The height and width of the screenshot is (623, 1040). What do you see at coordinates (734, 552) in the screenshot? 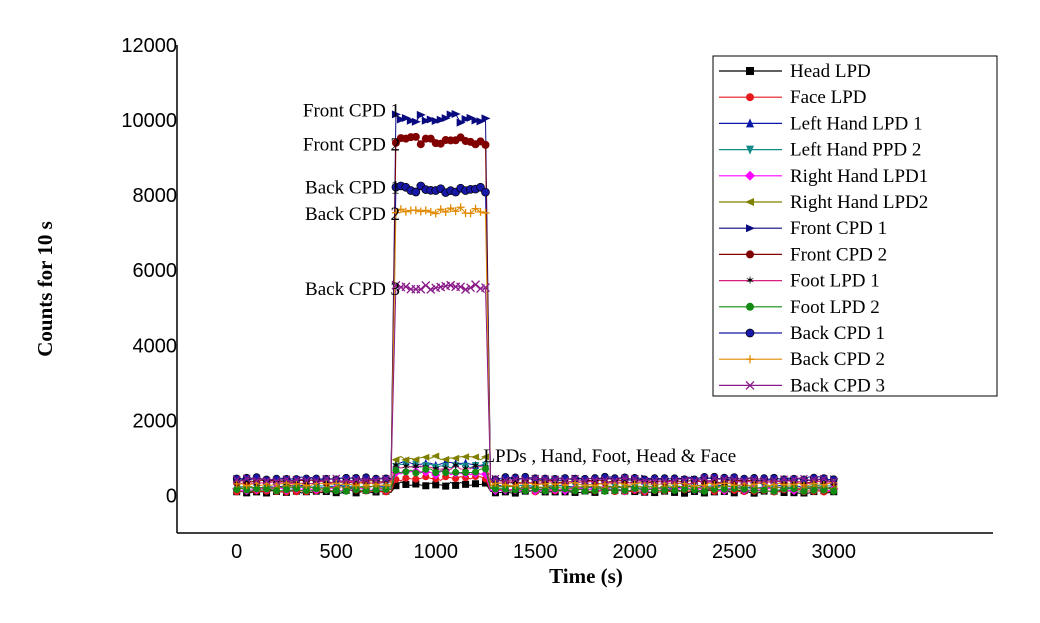
I see `x-tick-label: 2500` at bounding box center [734, 552].